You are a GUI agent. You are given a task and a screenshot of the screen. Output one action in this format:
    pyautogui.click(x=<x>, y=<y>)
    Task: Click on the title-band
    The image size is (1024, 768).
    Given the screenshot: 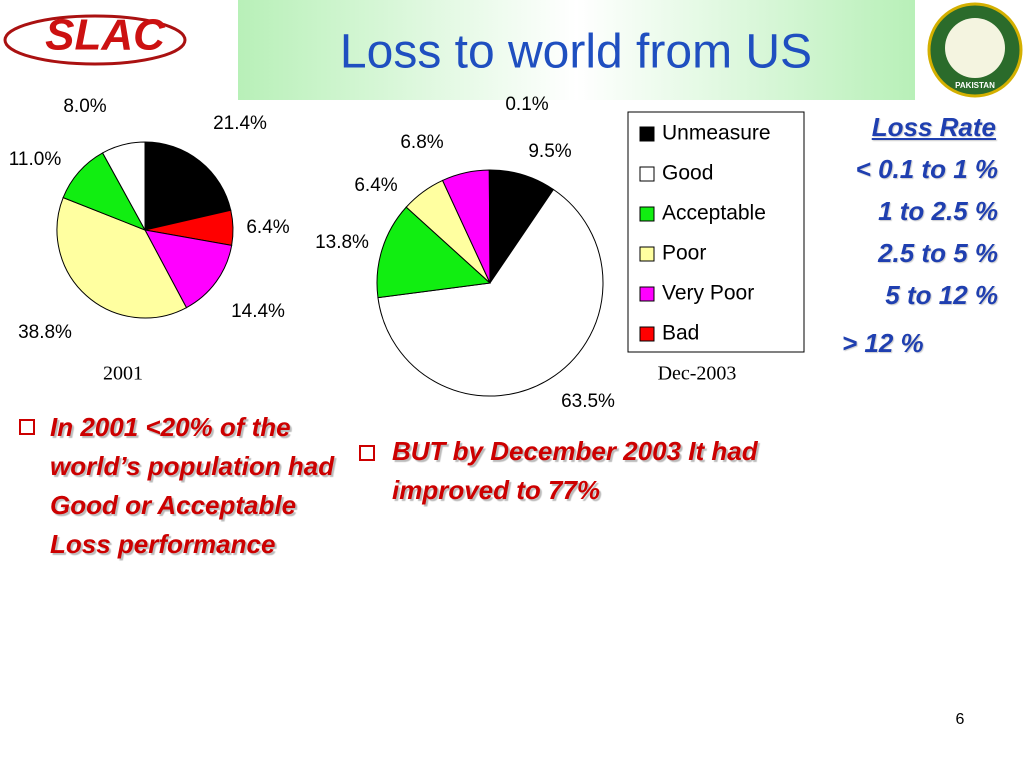 What is the action you would take?
    pyautogui.click(x=576, y=50)
    